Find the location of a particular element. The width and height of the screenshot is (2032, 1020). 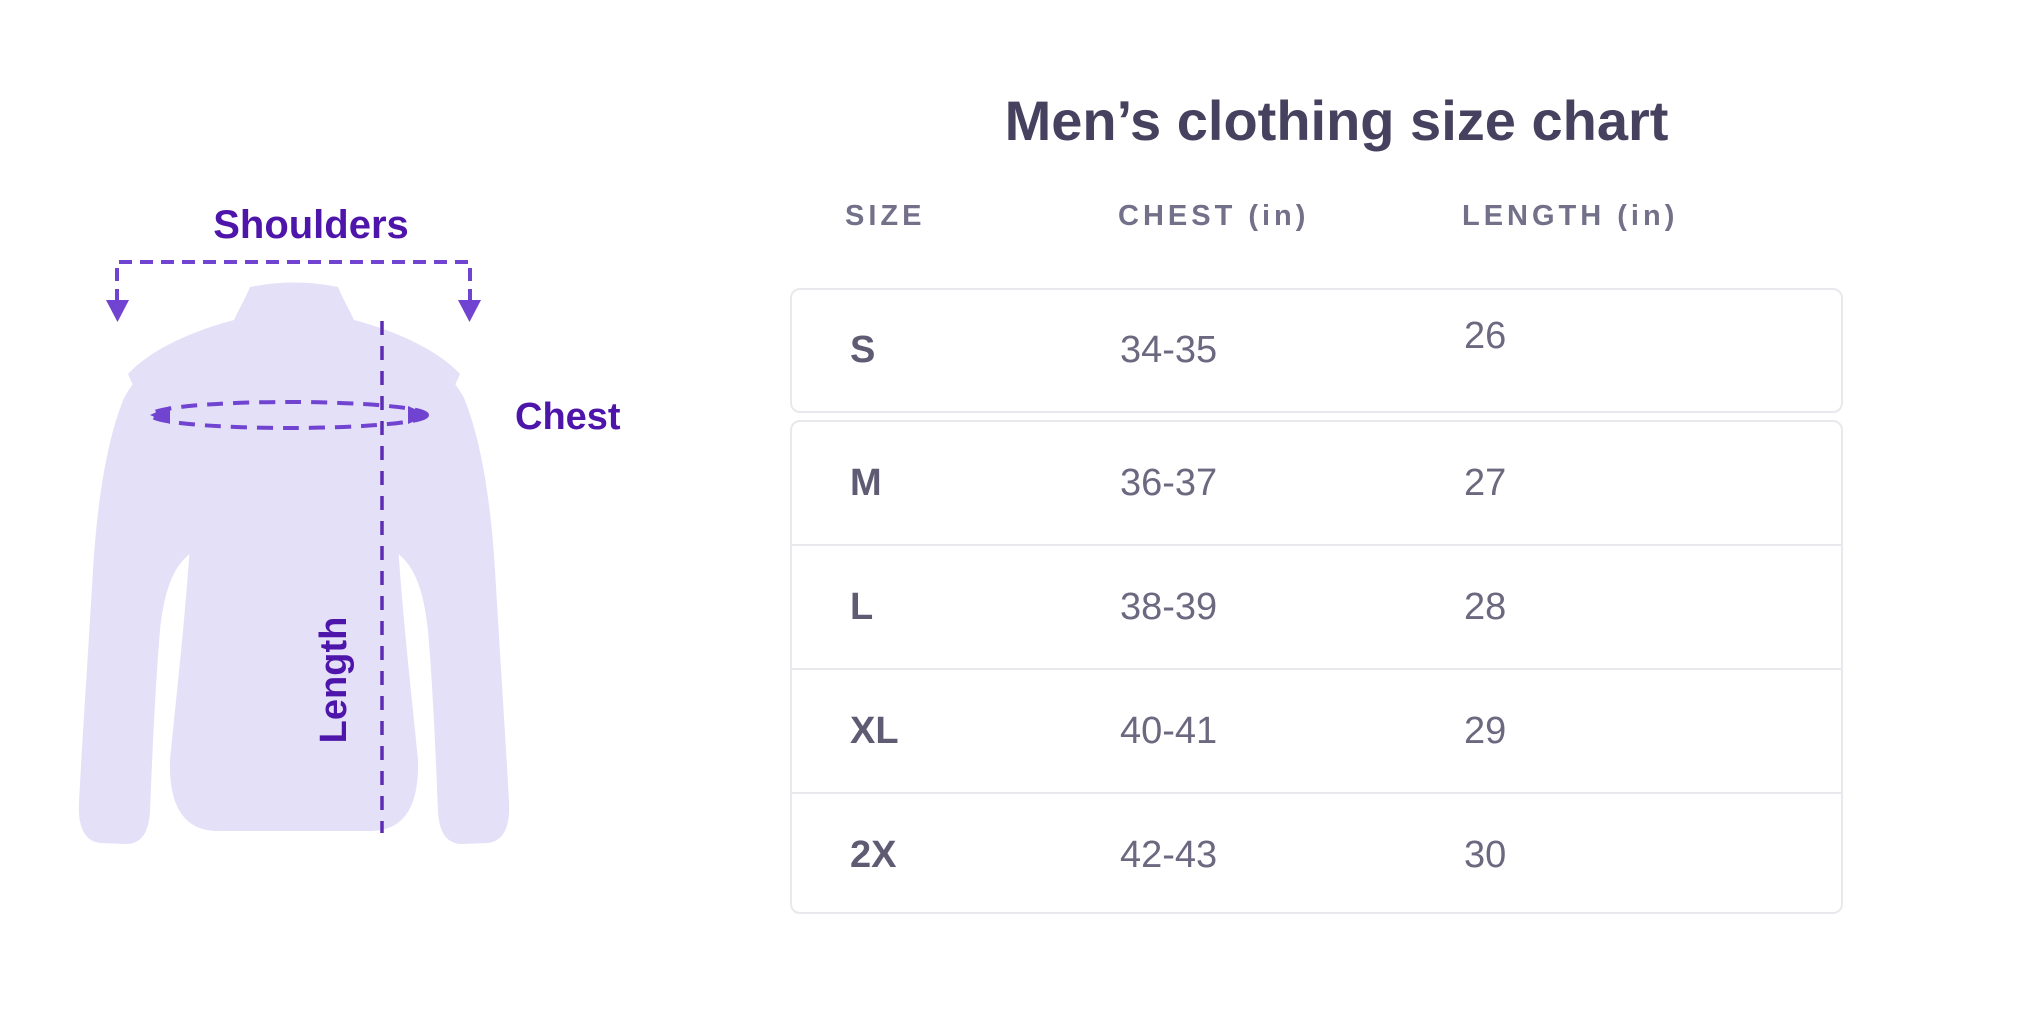

shirt-body is located at coordinates (294, 556).